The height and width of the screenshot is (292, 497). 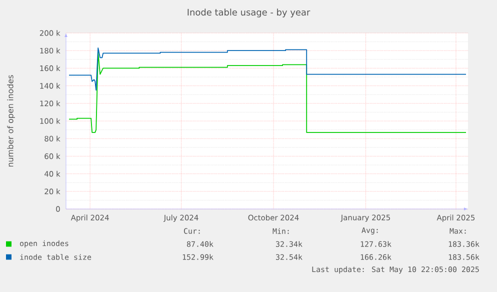 What do you see at coordinates (267, 69) in the screenshot?
I see `line-series` at bounding box center [267, 69].